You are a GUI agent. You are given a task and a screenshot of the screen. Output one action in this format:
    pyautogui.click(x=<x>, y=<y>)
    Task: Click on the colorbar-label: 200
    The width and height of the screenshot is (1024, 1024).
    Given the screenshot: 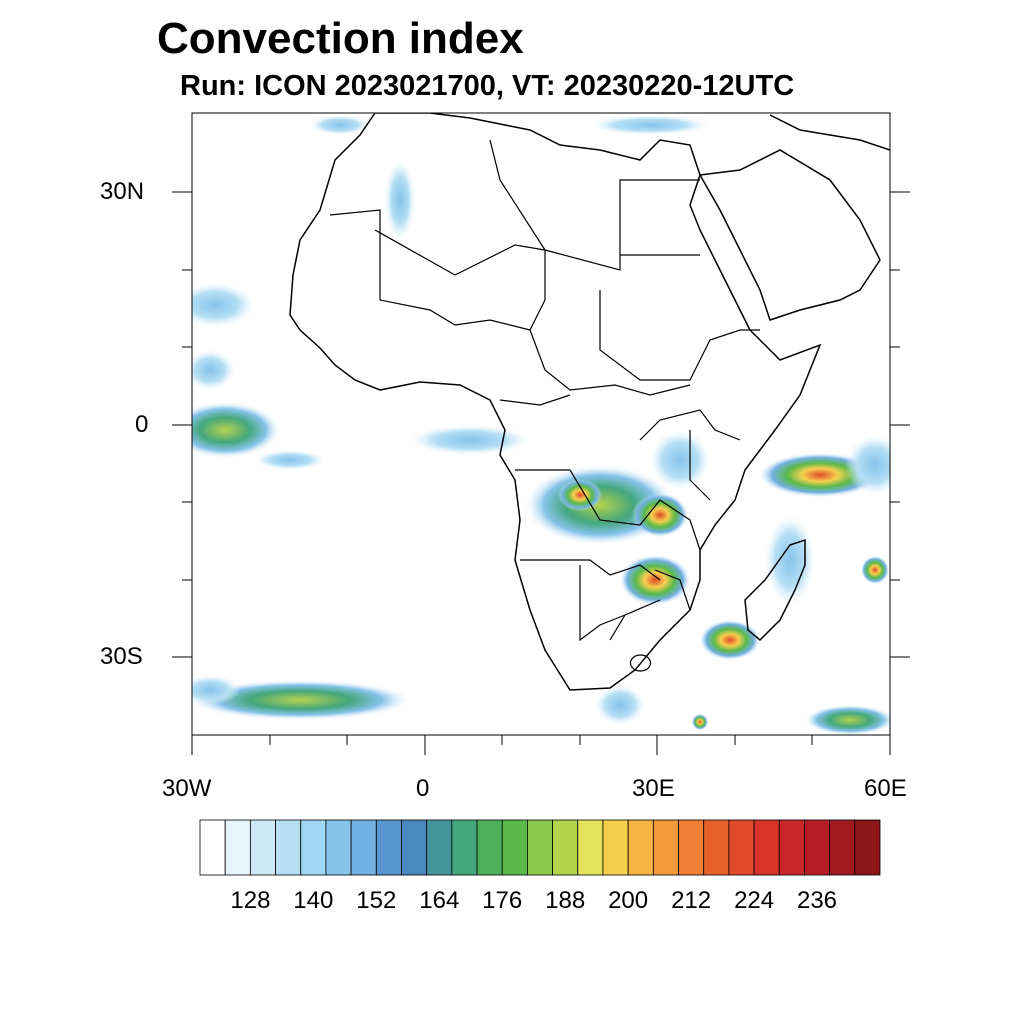 What is the action you would take?
    pyautogui.click(x=628, y=900)
    